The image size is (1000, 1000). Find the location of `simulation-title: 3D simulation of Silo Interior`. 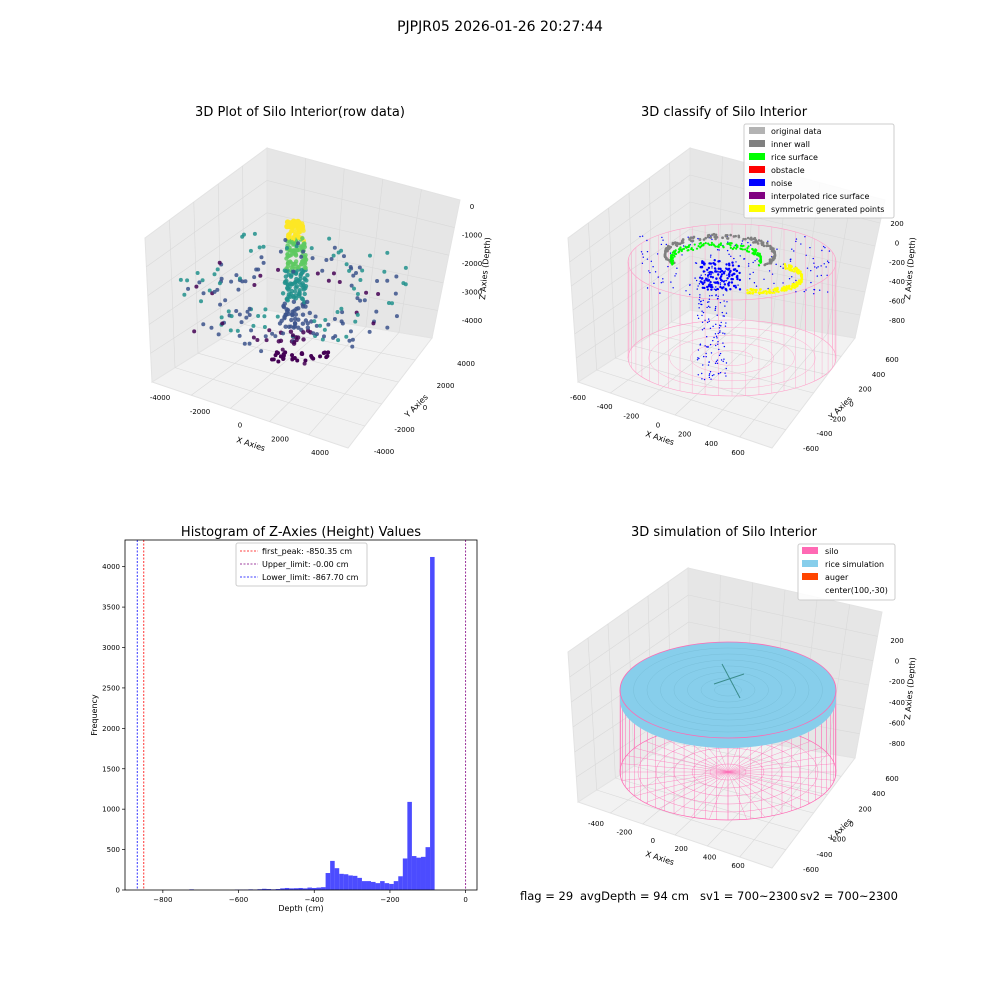

simulation-title: 3D simulation of Silo Interior is located at coordinates (724, 532).